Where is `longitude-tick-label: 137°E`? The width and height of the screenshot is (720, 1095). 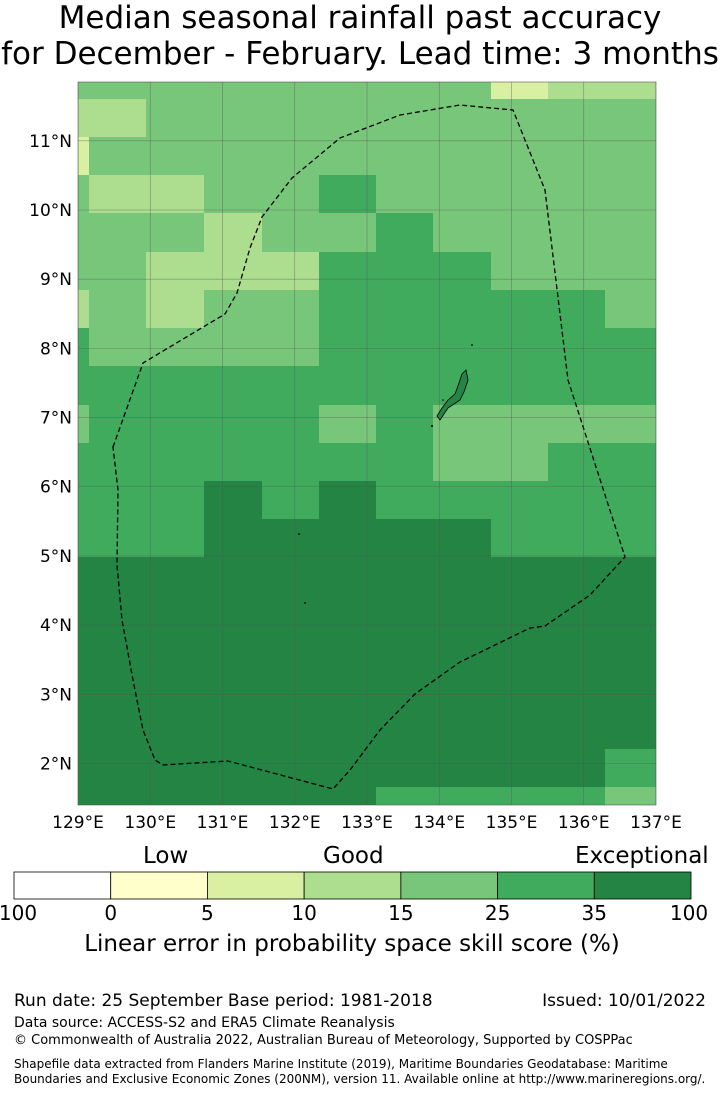
longitude-tick-label: 137°E is located at coordinates (656, 823).